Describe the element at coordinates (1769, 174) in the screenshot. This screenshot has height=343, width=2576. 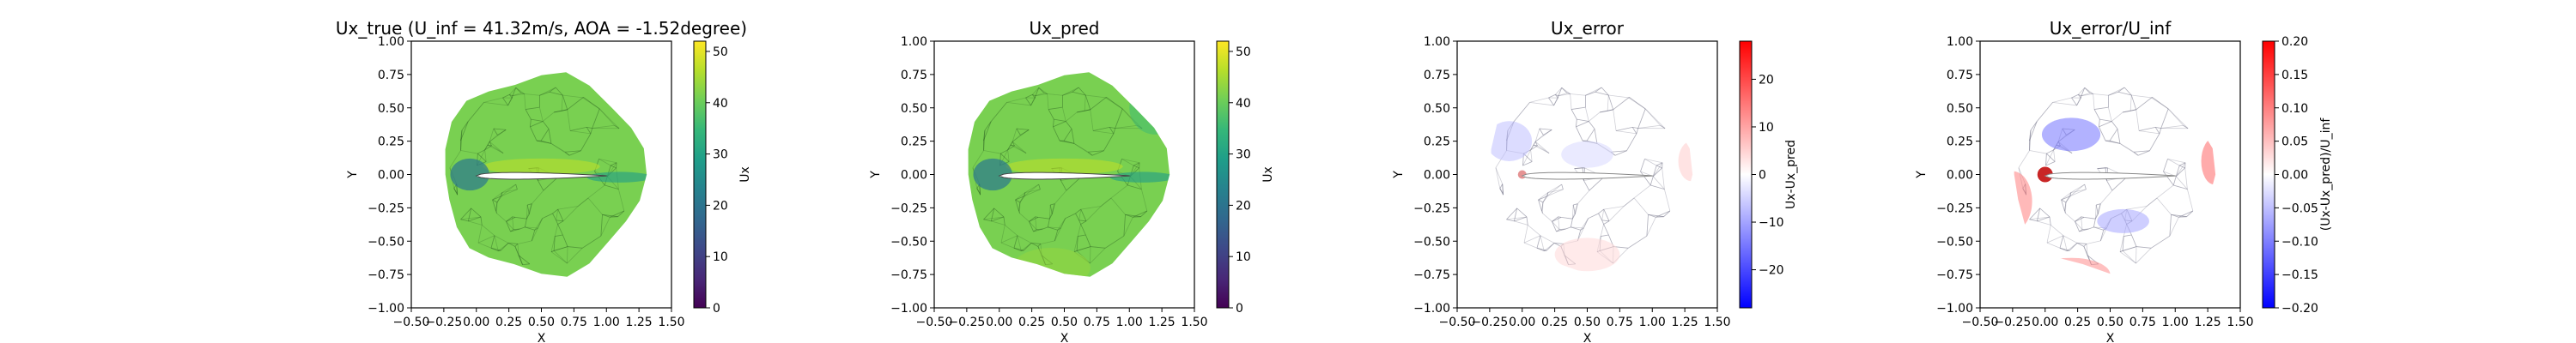
I see `colorbar: −20 −10 0 10 20 Ux-Ux_pred` at that location.